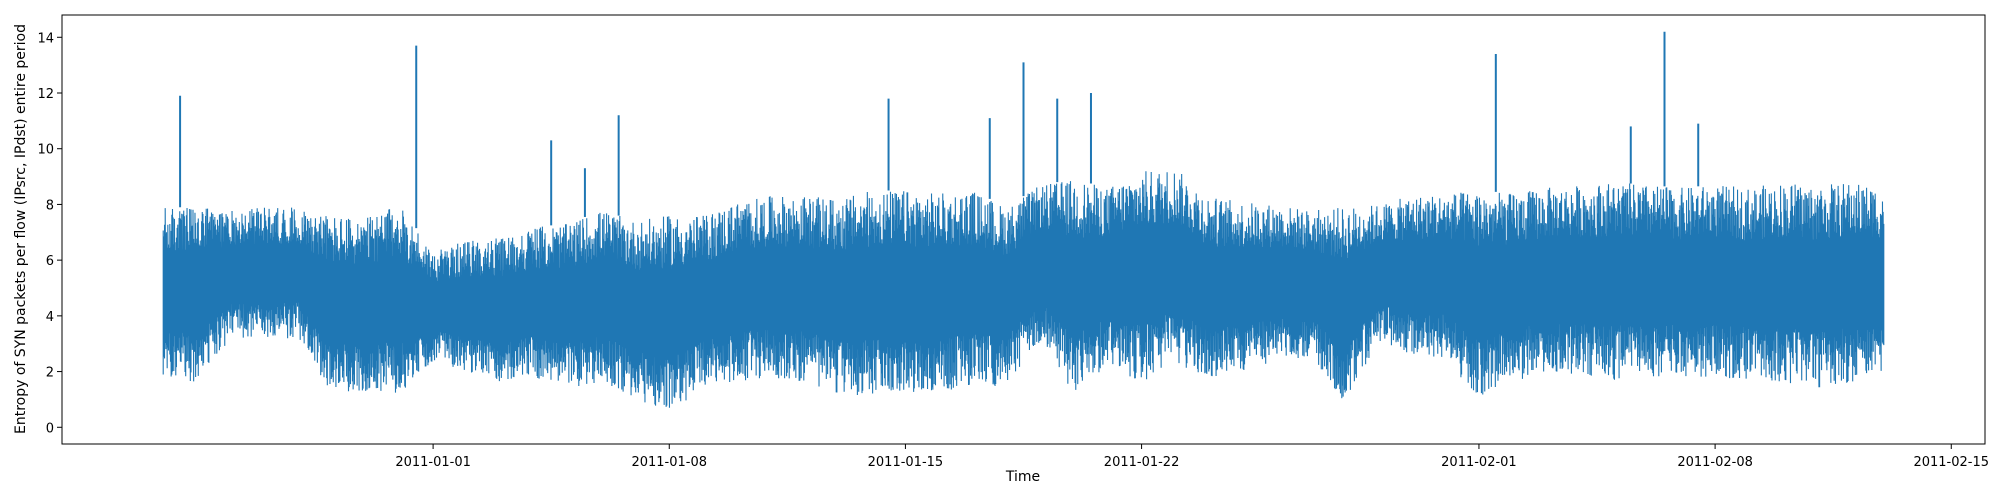 Image resolution: width=2000 pixels, height=500 pixels. What do you see at coordinates (50, 261) in the screenshot?
I see `y-tick-label: 6` at bounding box center [50, 261].